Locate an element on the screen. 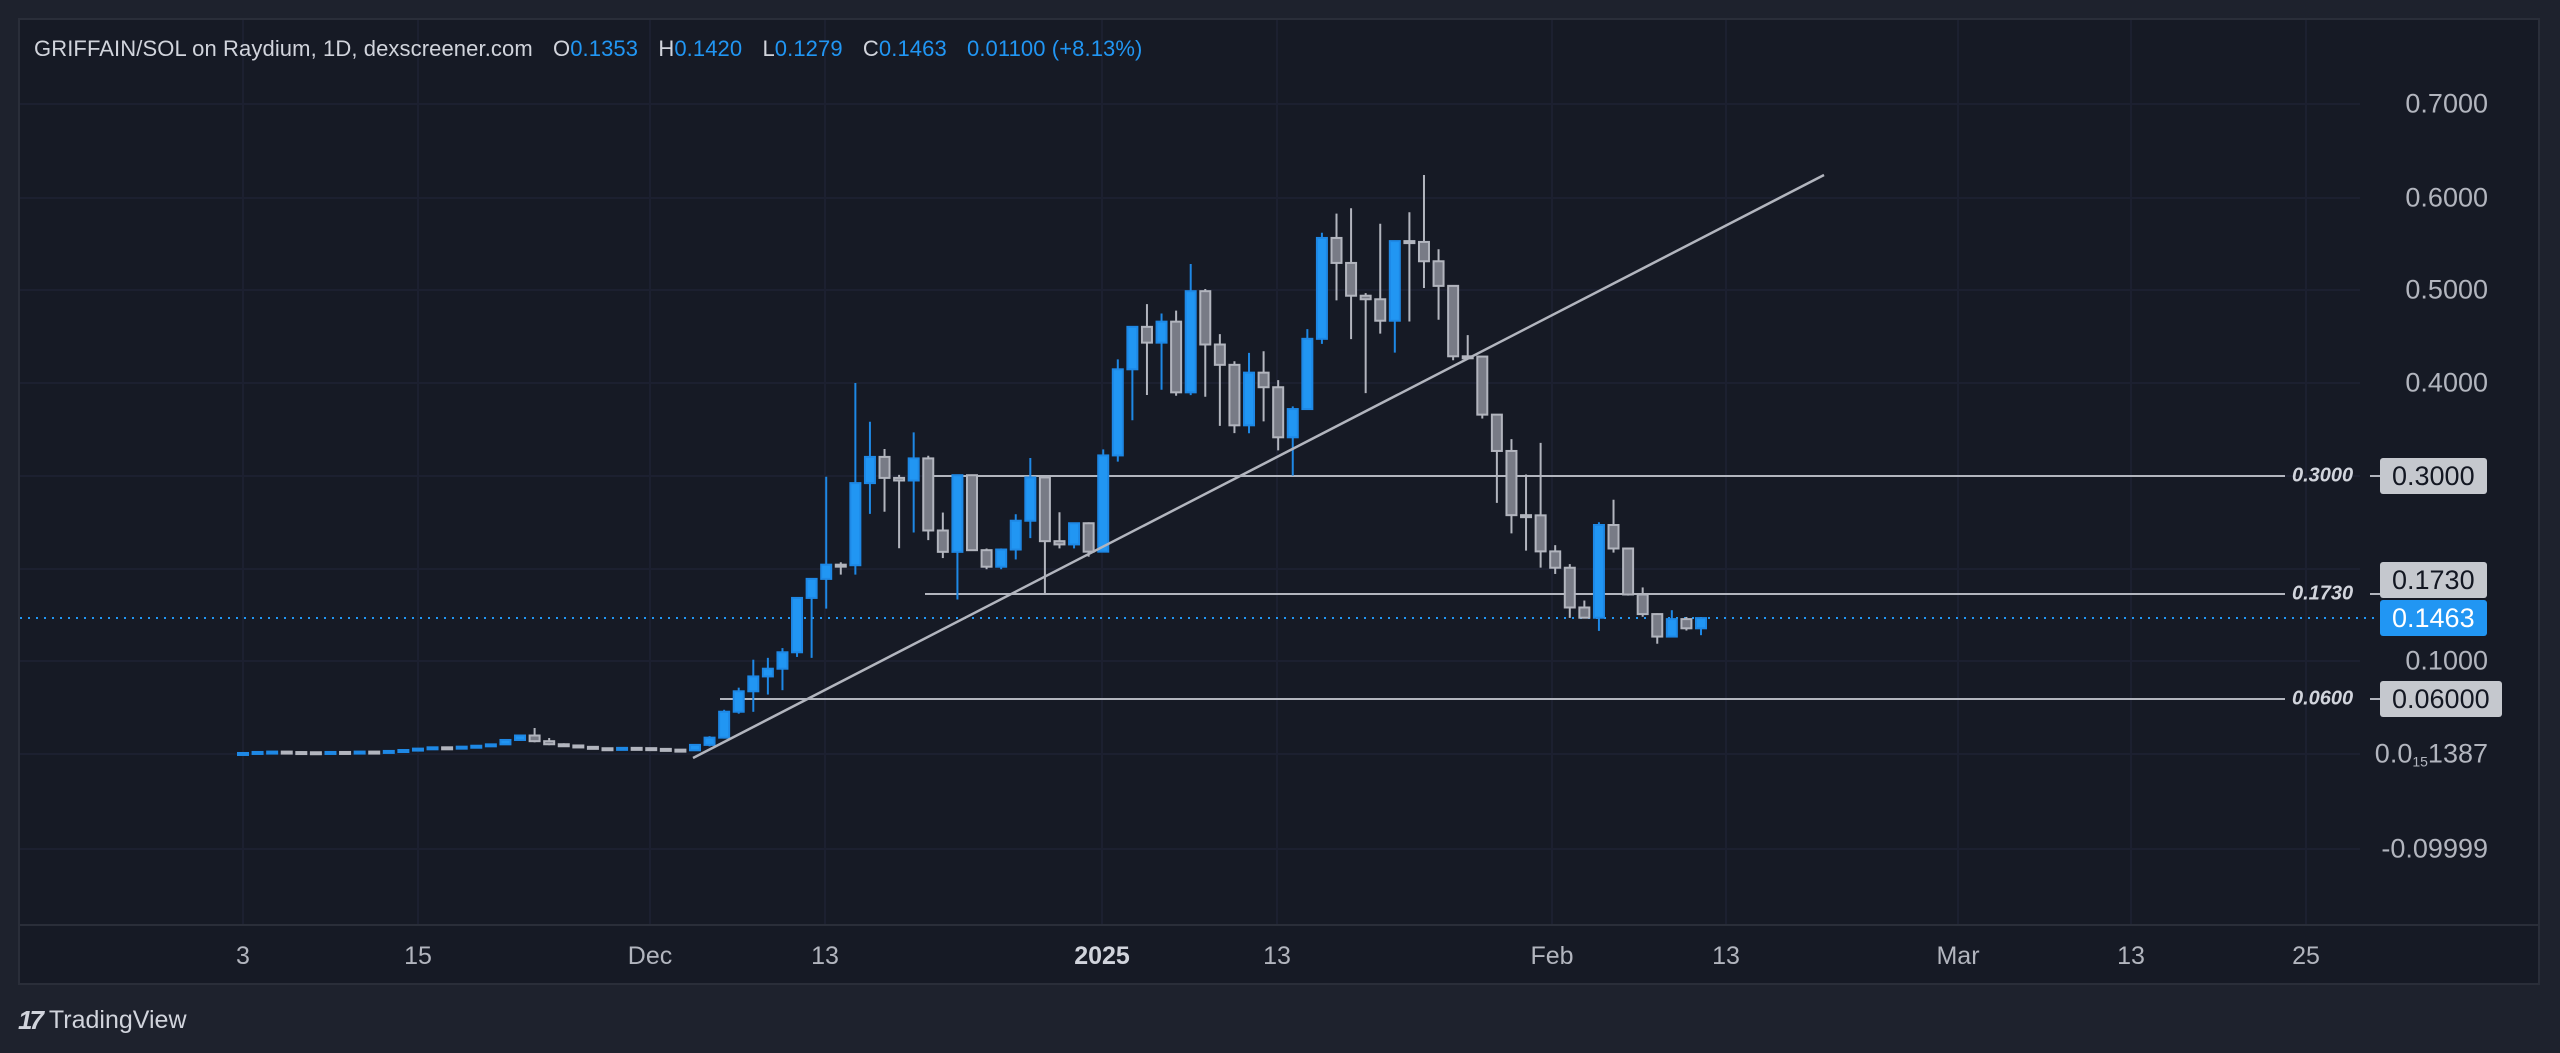  tradingview-branding: 17 TradingView is located at coordinates (102, 1020).